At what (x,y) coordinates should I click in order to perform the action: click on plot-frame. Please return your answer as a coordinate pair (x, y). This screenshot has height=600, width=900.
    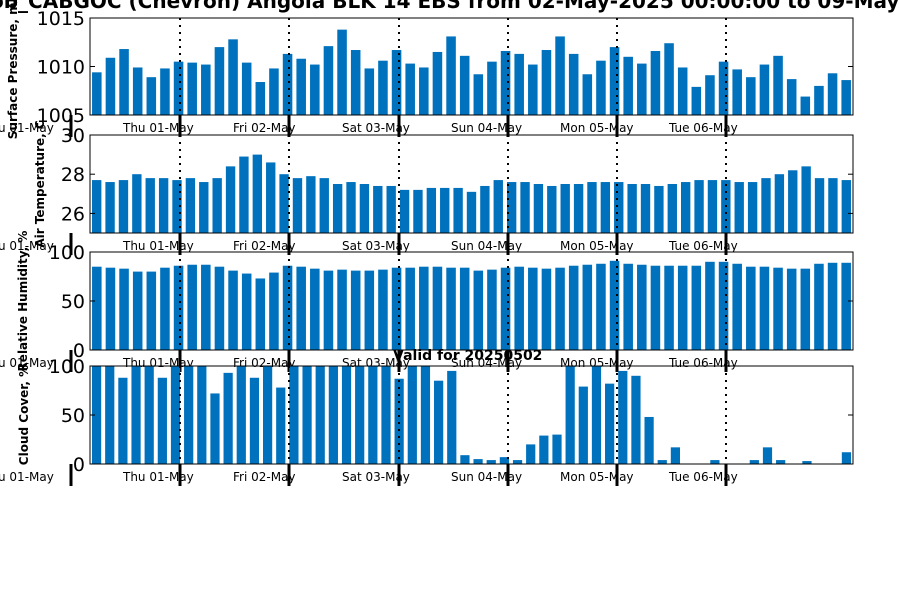
    Looking at the image, I should click on (471, 184).